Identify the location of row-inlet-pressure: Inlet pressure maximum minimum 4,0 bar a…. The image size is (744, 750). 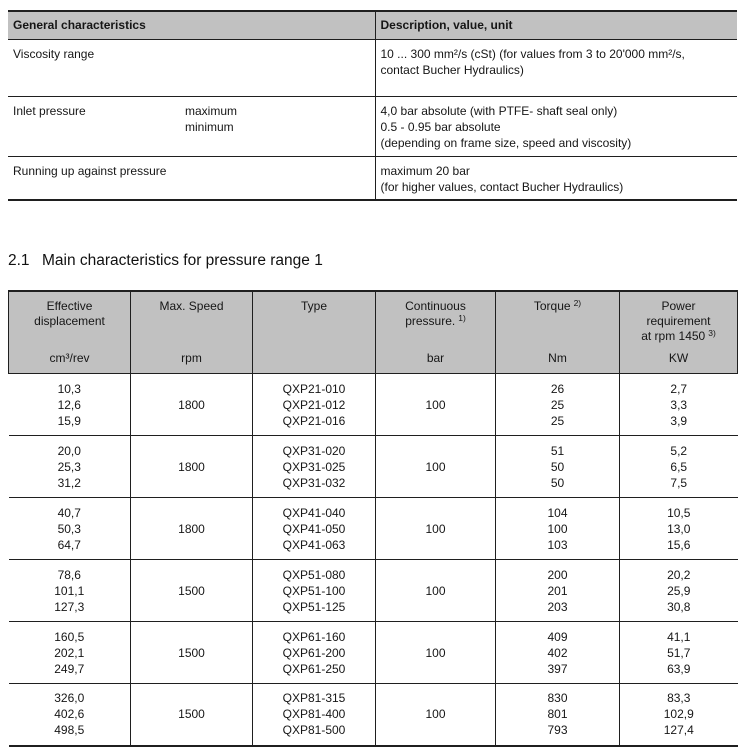
(372, 126).